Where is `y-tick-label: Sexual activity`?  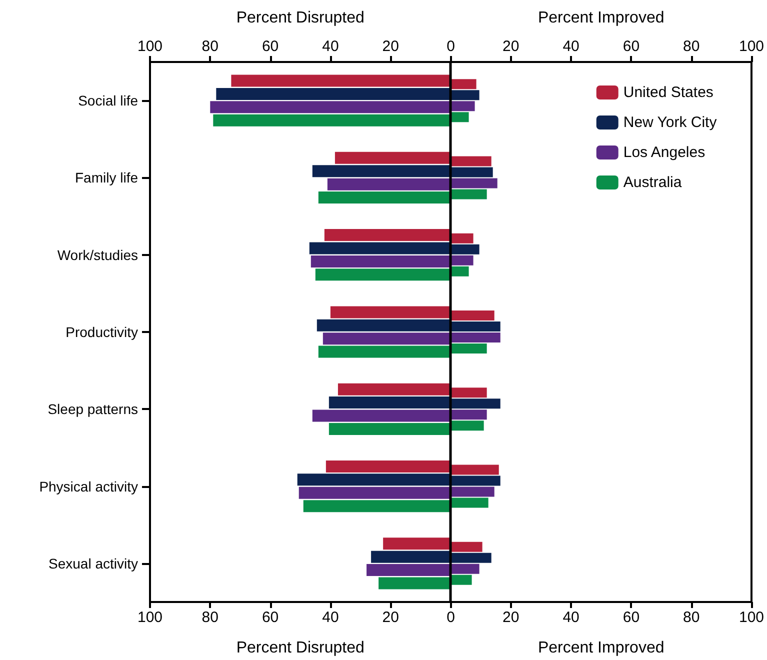 y-tick-label: Sexual activity is located at coordinates (93, 563).